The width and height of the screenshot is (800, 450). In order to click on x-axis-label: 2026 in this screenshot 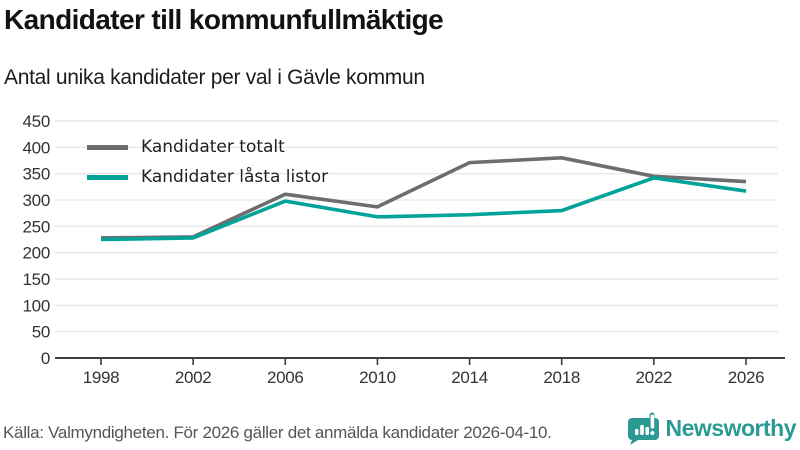, I will do `click(746, 377)`.